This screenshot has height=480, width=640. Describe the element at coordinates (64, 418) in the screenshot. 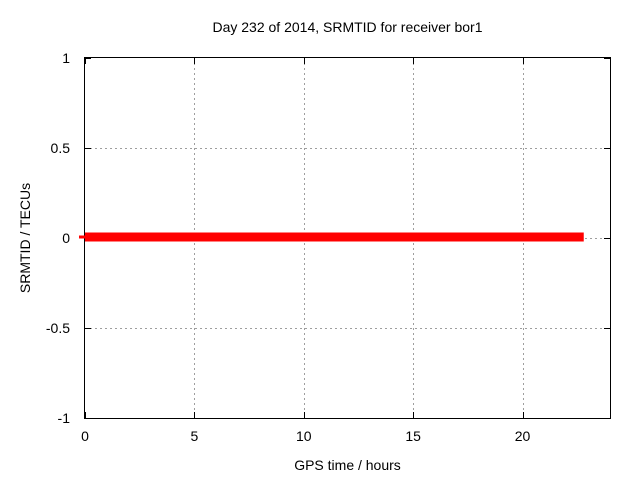

I see `y-tick-label: -1` at that location.